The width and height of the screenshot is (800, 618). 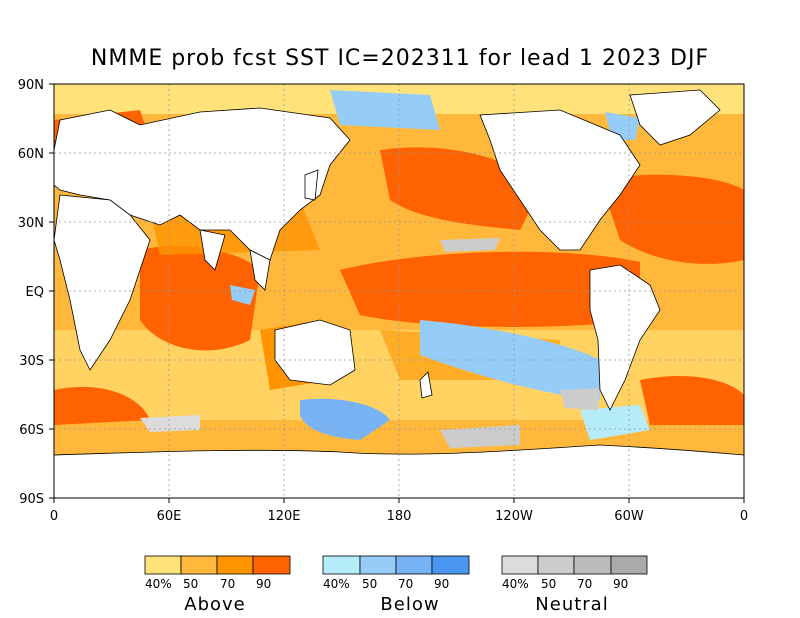 What do you see at coordinates (629, 516) in the screenshot?
I see `x-tick-label: 60W` at bounding box center [629, 516].